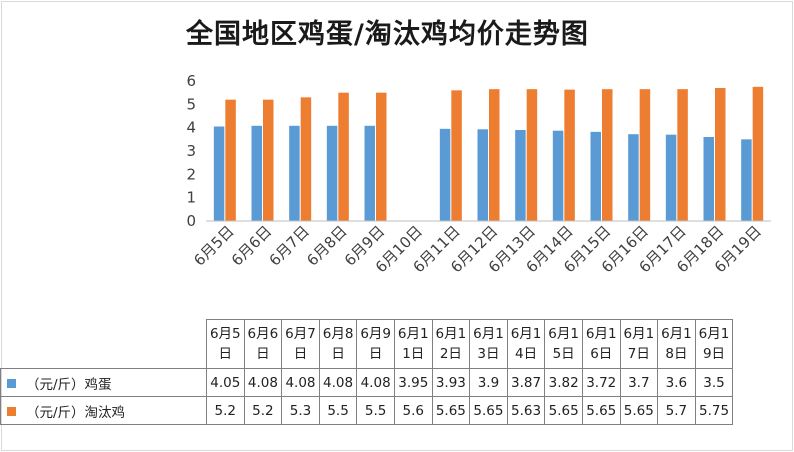 The height and width of the screenshot is (452, 794). I want to click on table-header-cell: 6月16日, so click(601, 344).